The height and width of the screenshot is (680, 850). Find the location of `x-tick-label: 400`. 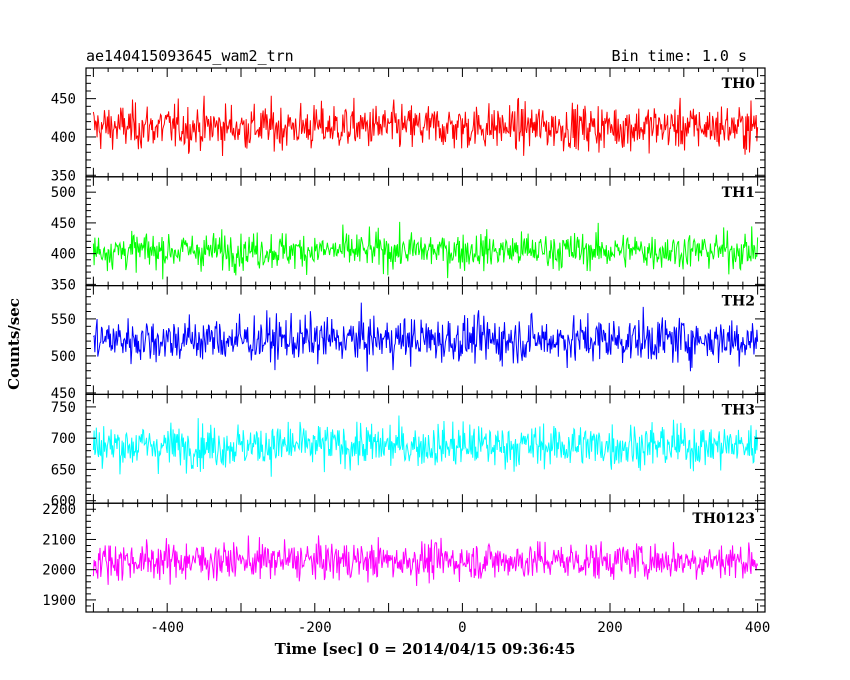

x-tick-label: 400 is located at coordinates (757, 628).